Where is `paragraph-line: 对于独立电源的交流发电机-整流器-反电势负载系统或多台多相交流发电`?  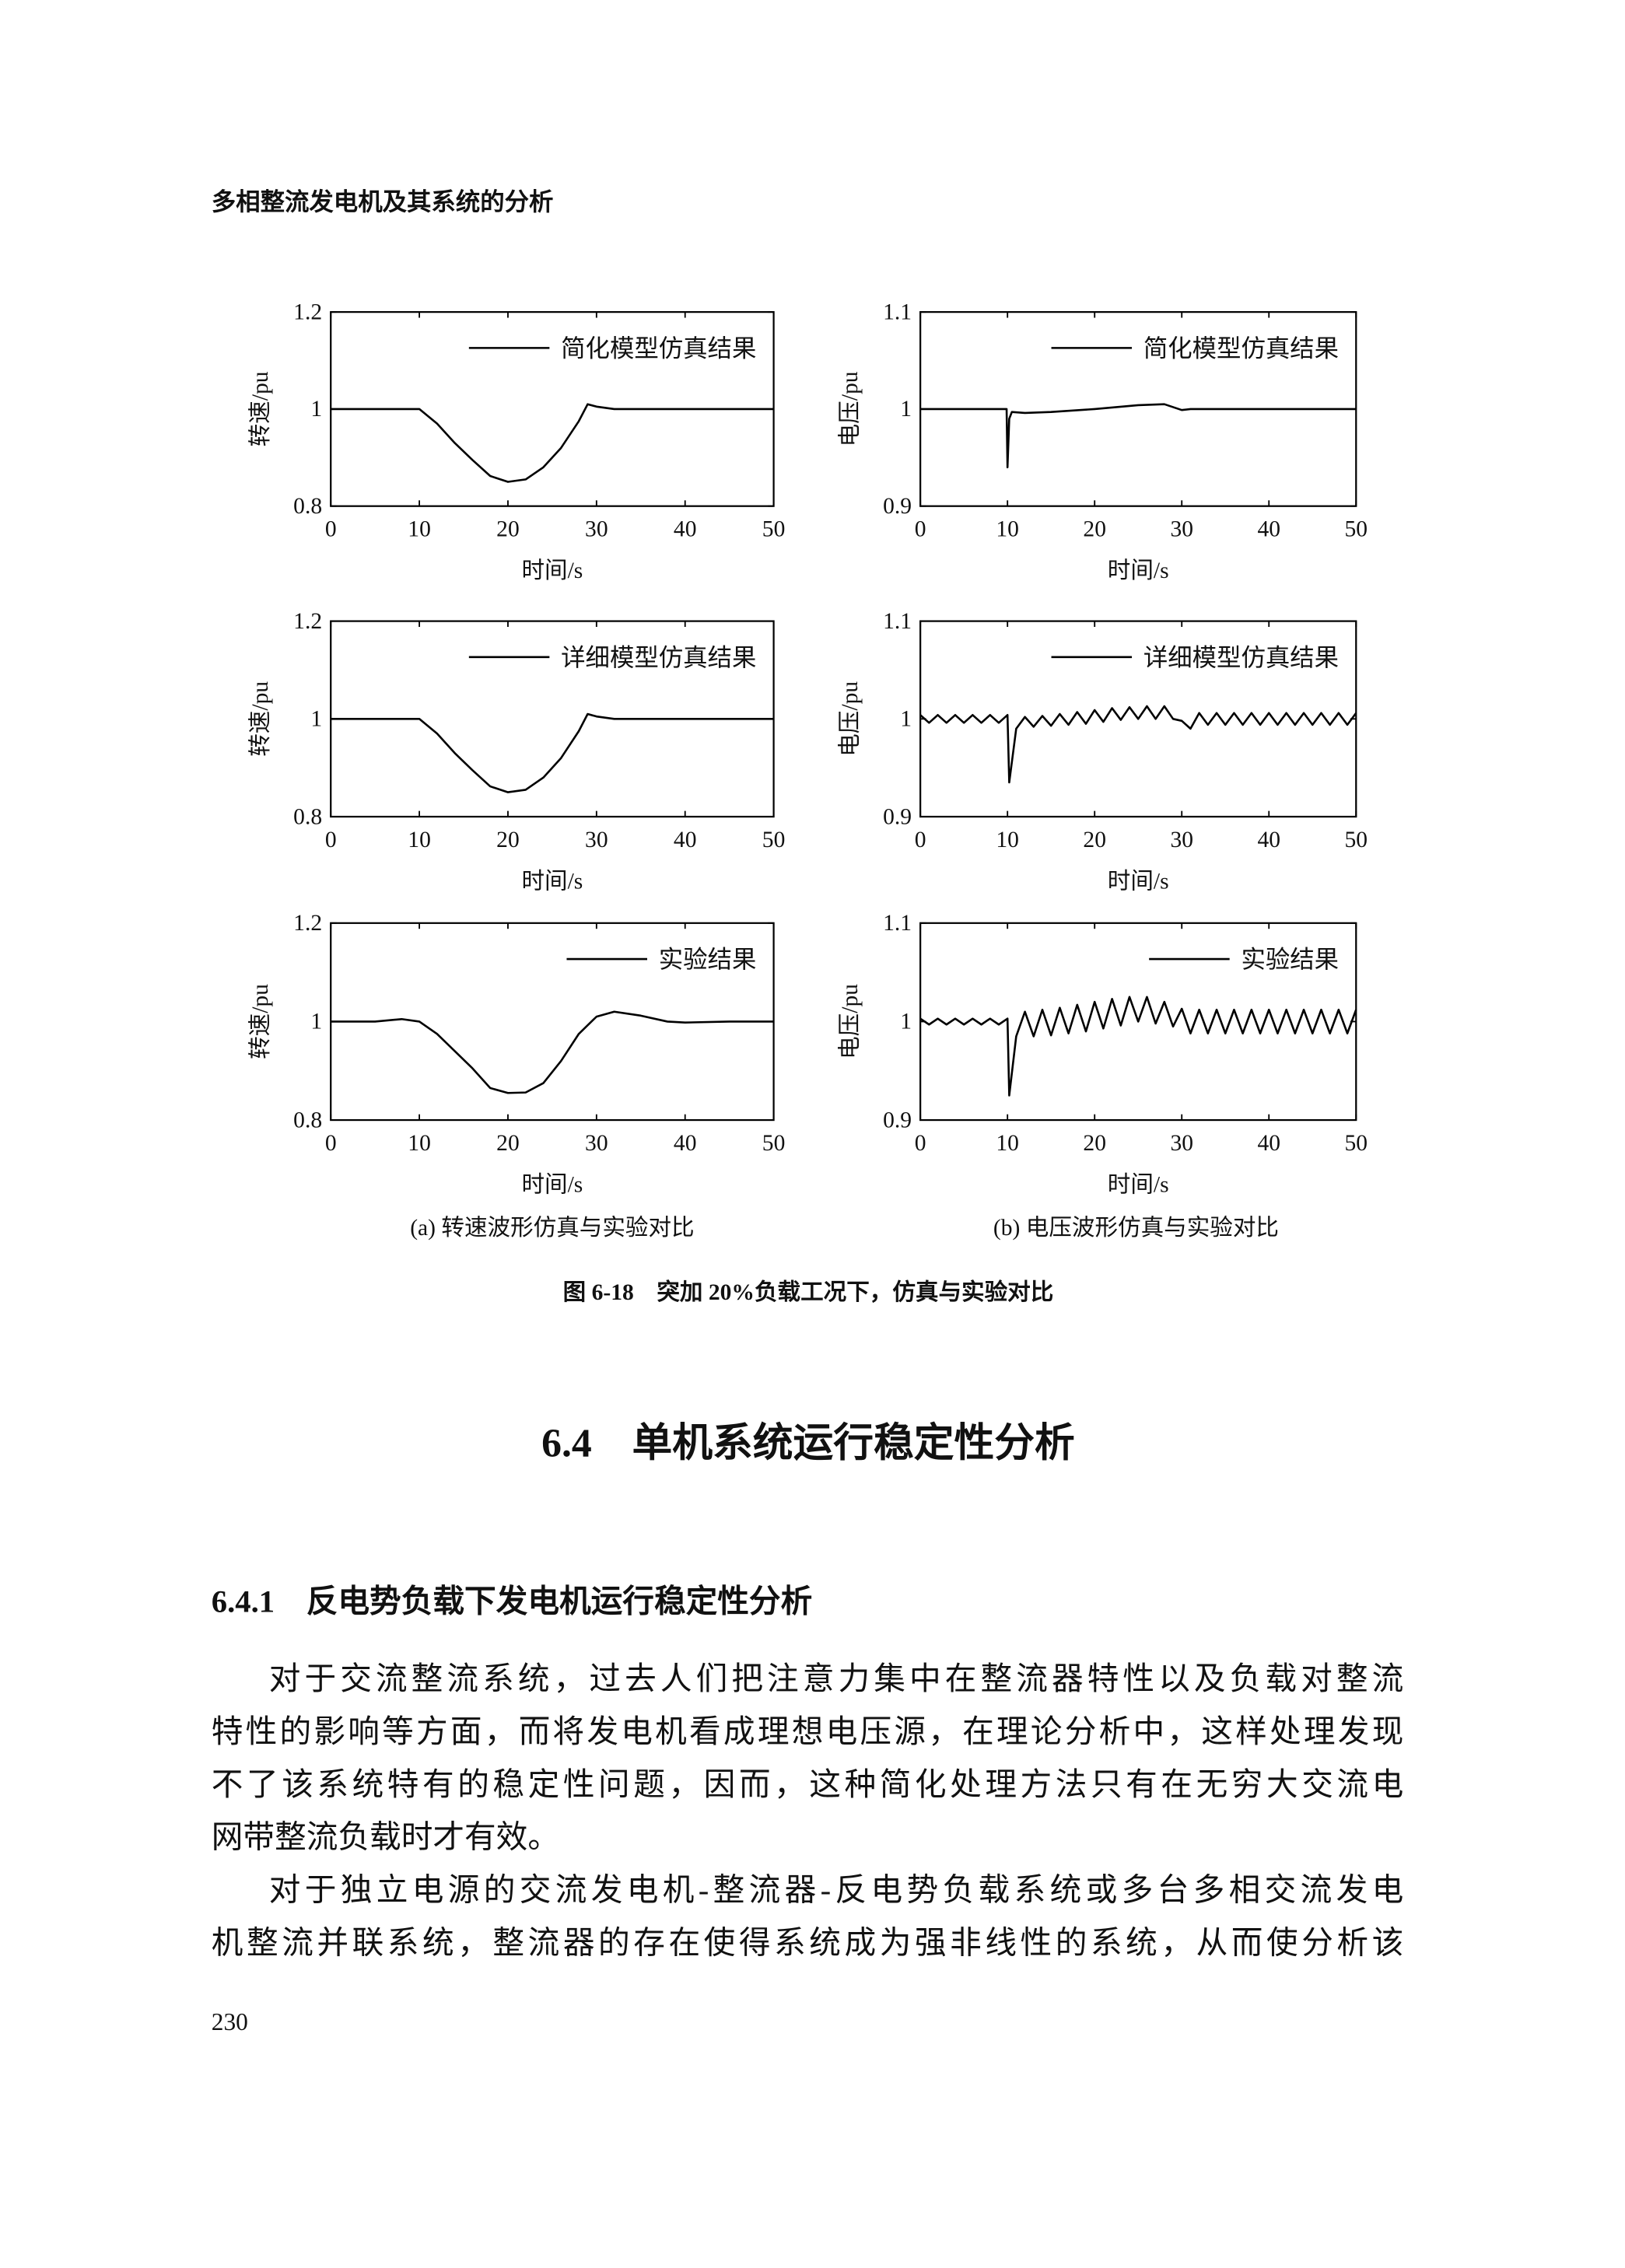
paragraph-line: 对于独立电源的交流发电机-整流器-反电势负载系统或多台多相交流发电 is located at coordinates (836, 1890).